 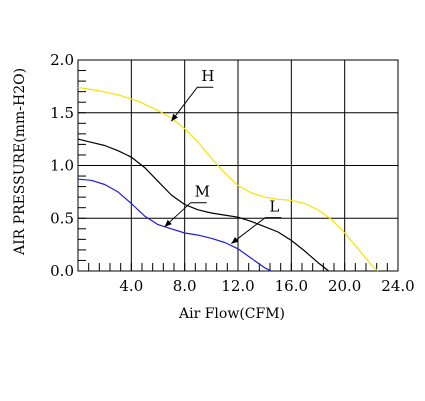 What do you see at coordinates (20, 162) in the screenshot?
I see `y-axis-label: AIR PRESSURE(mm-H2O)` at bounding box center [20, 162].